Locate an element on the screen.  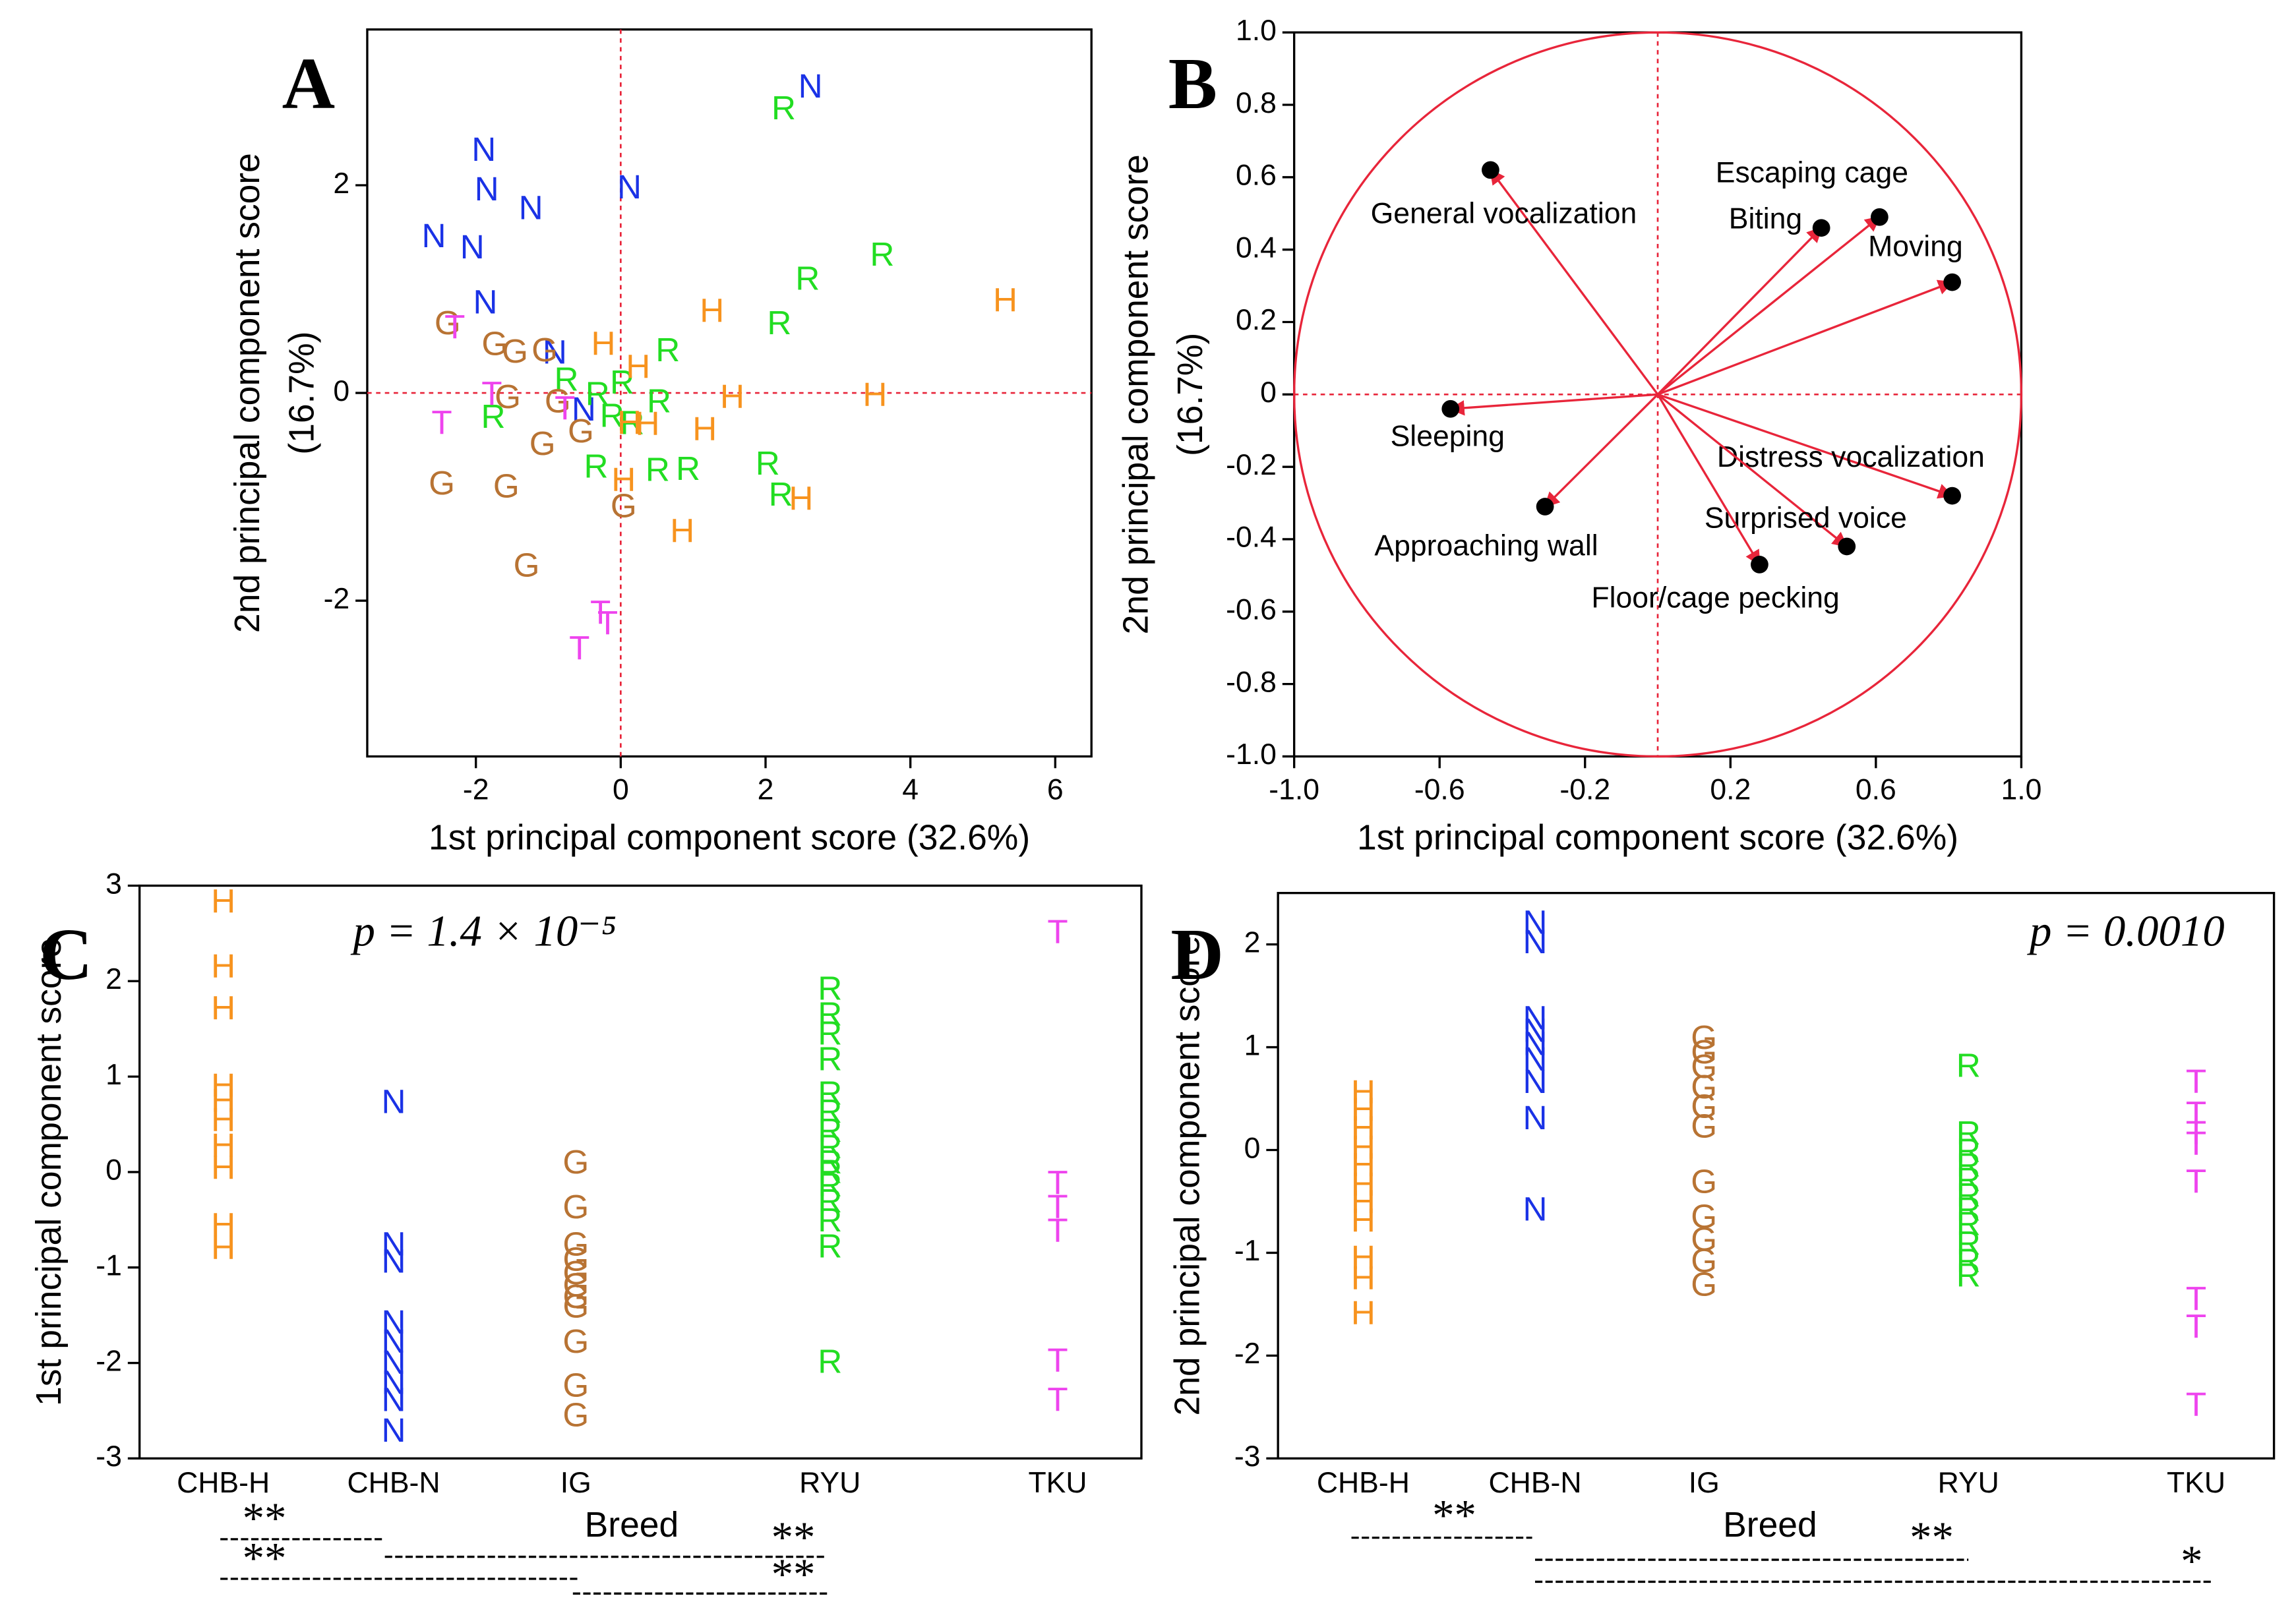
y-axis-label: 2nd principal component score is located at coordinates (247, 393).